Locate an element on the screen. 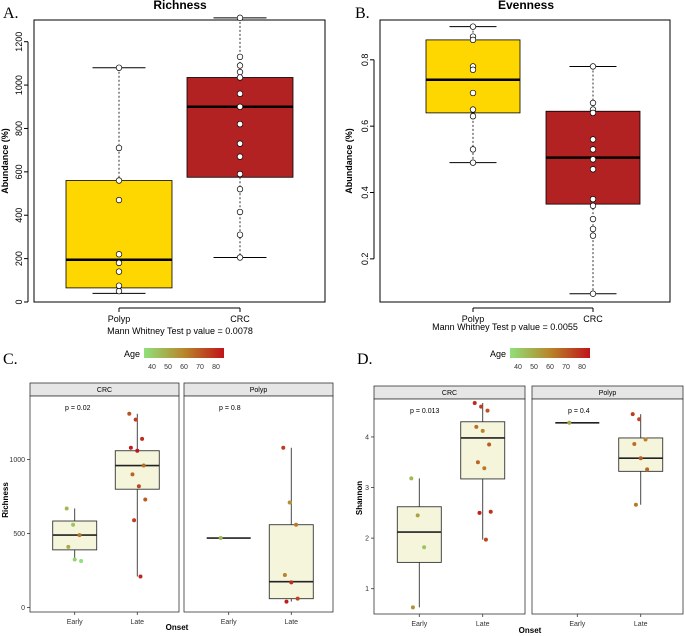  panel-c-facet-crc-box-late-iqr is located at coordinates (137, 470).